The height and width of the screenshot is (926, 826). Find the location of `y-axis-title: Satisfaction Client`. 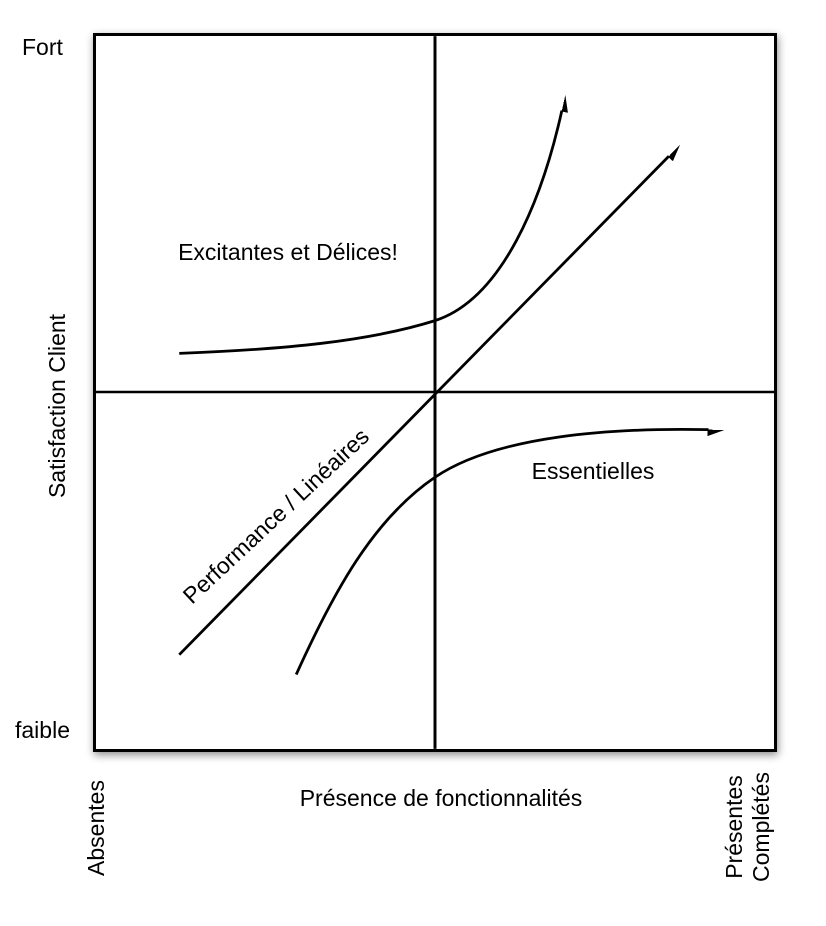

y-axis-title: Satisfaction Client is located at coordinates (56, 406).